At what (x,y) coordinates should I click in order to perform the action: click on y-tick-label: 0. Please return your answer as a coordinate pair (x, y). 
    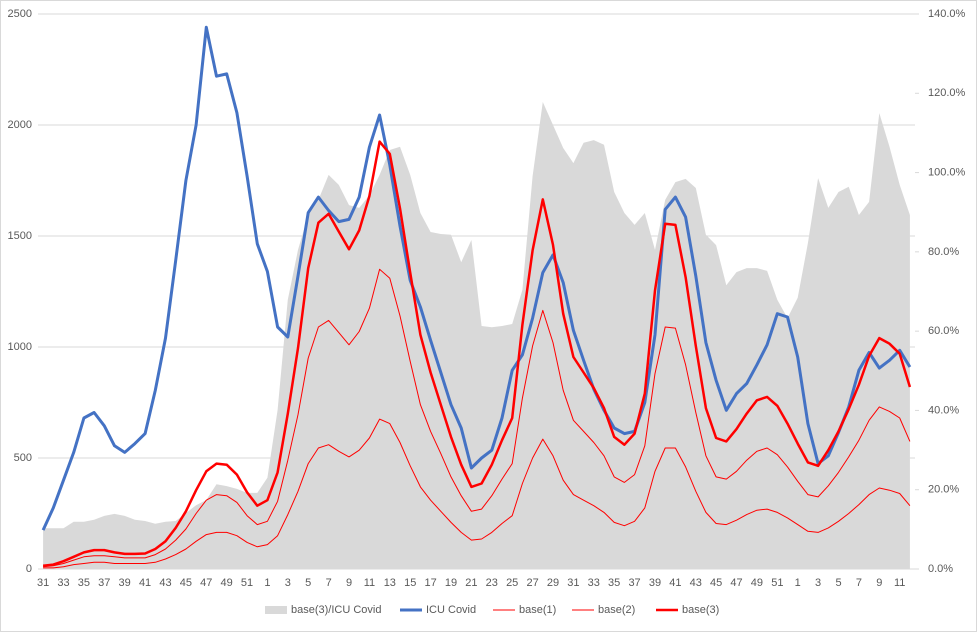
    Looking at the image, I should click on (29, 569).